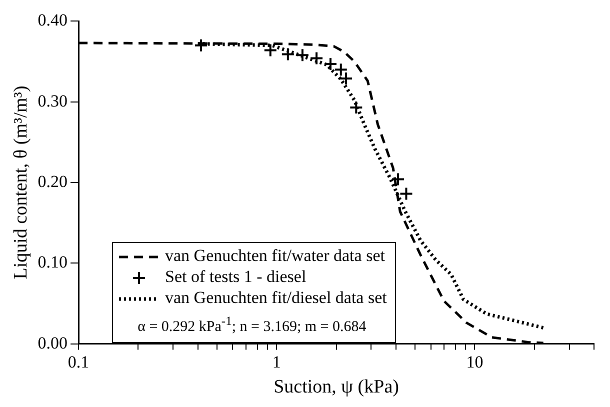 The width and height of the screenshot is (610, 407). Describe the element at coordinates (21, 183) in the screenshot. I see `y-axis-title: Liquid content, θ (m³/m³)` at that location.